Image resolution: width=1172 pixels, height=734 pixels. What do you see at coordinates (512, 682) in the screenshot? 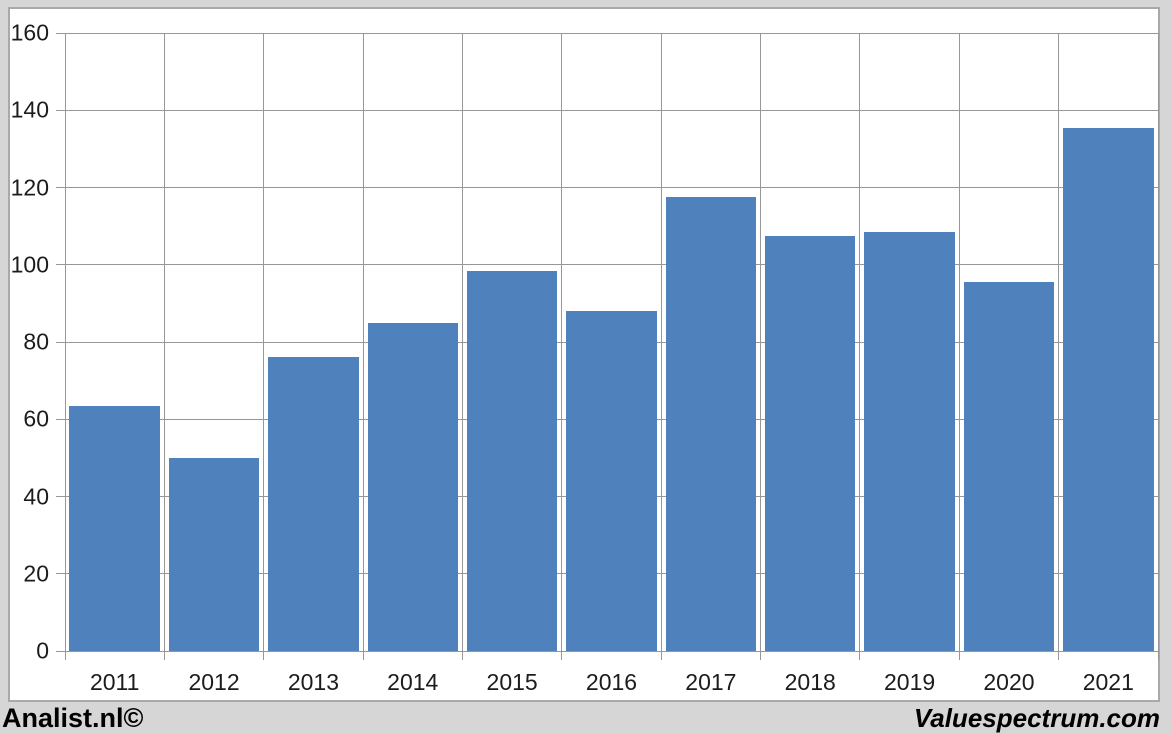
I see `x-axis-tick-label: 2015` at bounding box center [512, 682].